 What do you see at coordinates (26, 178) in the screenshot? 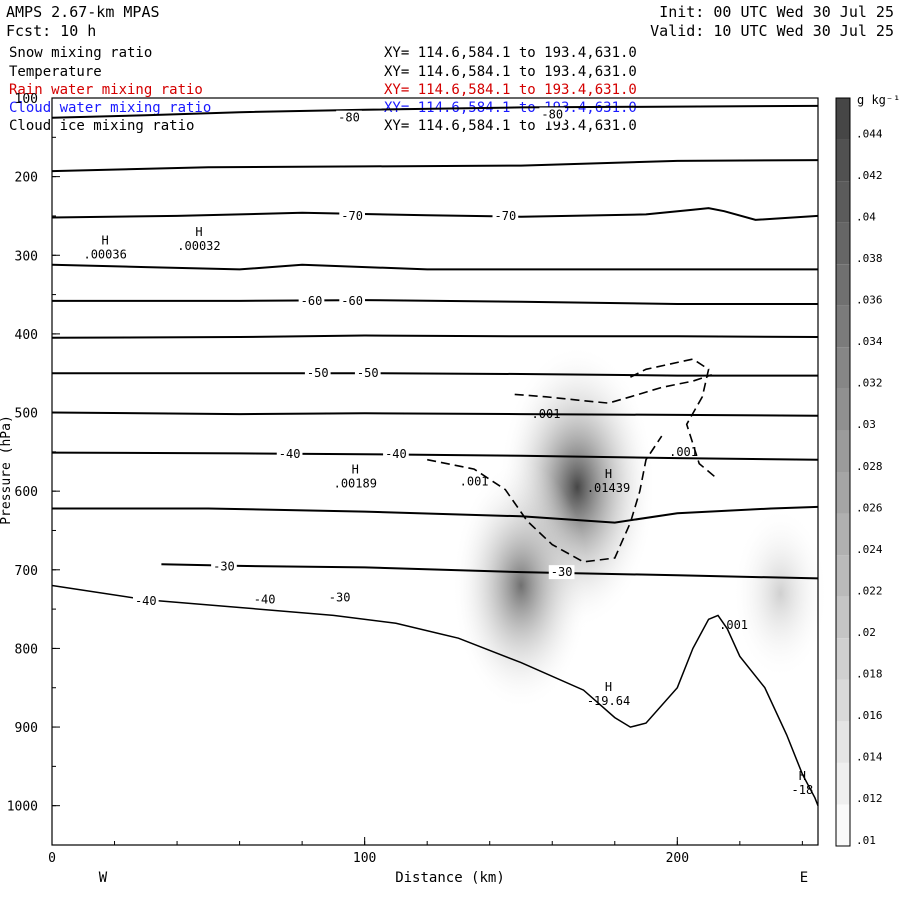
I see `y-tick-label: 200` at bounding box center [26, 178].